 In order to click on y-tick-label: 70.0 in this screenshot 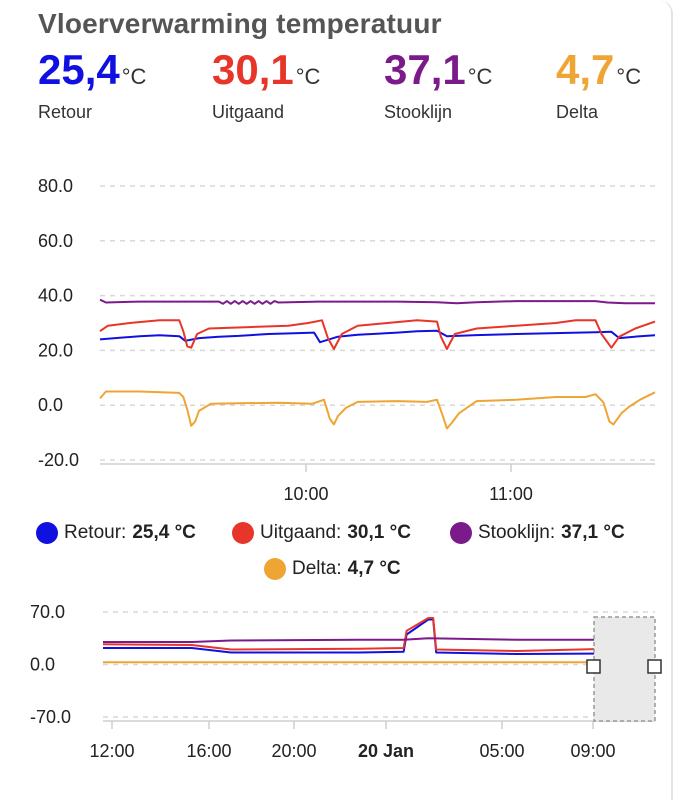, I will do `click(47, 612)`.